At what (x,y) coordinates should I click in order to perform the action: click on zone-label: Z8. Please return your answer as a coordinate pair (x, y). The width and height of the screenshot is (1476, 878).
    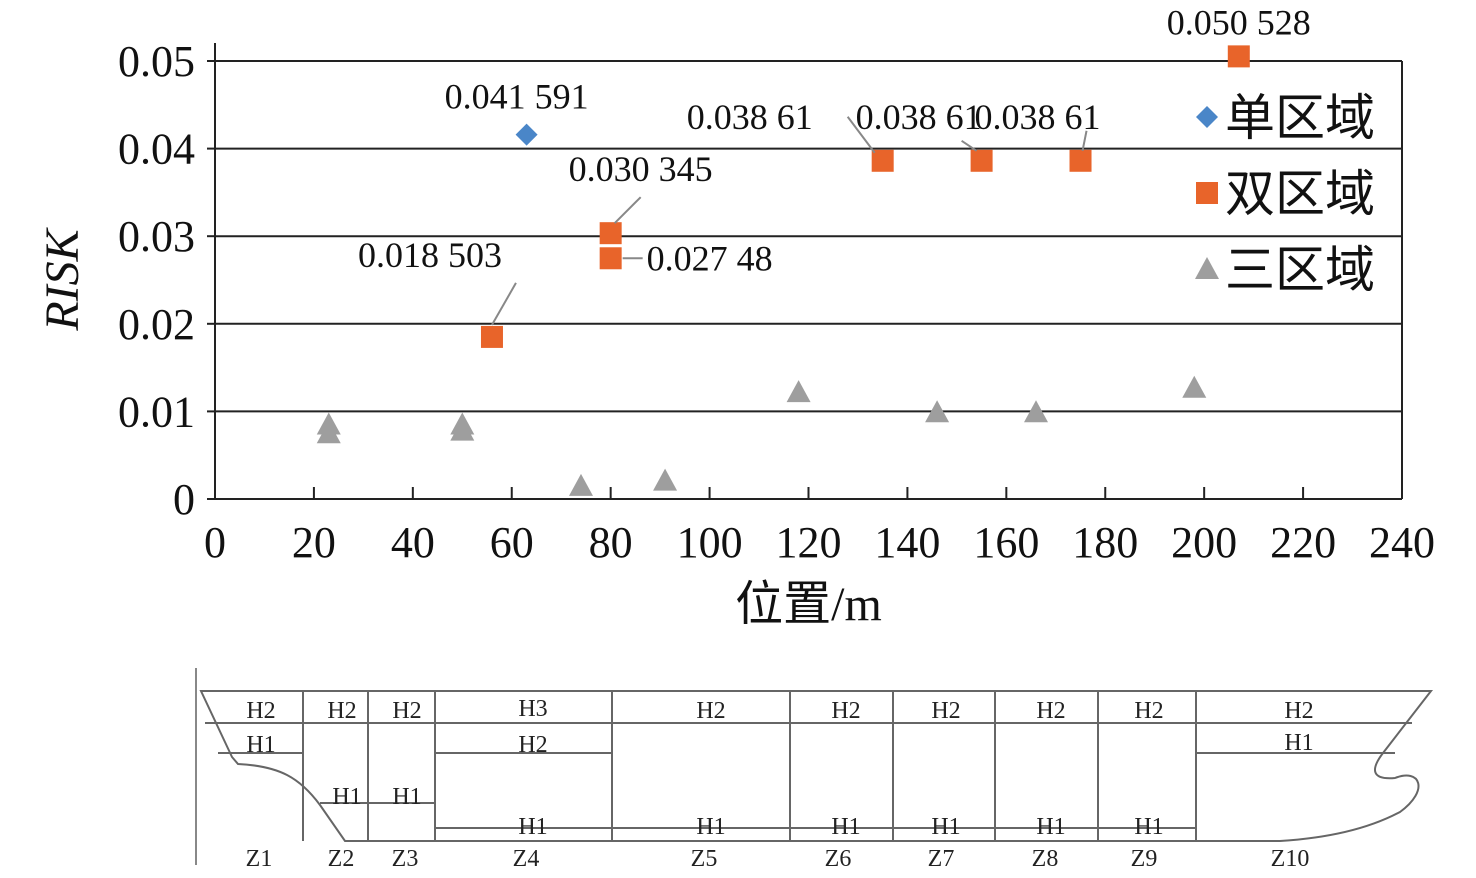
    Looking at the image, I should click on (1045, 859).